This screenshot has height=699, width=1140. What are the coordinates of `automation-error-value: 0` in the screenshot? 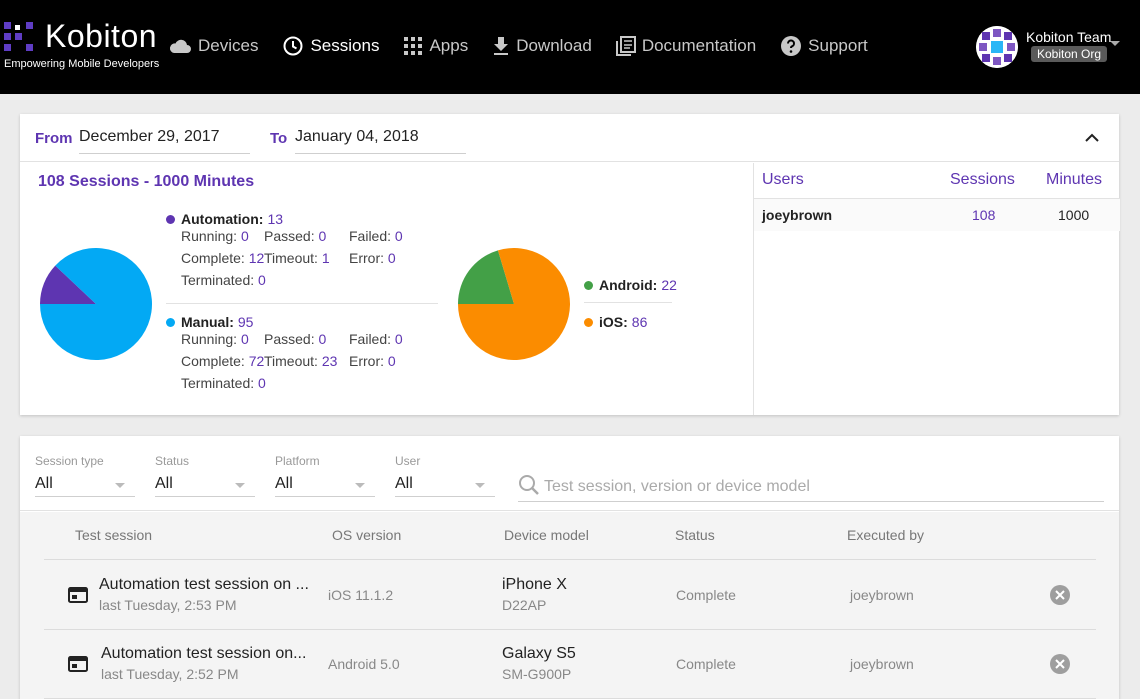 It's located at (391, 258).